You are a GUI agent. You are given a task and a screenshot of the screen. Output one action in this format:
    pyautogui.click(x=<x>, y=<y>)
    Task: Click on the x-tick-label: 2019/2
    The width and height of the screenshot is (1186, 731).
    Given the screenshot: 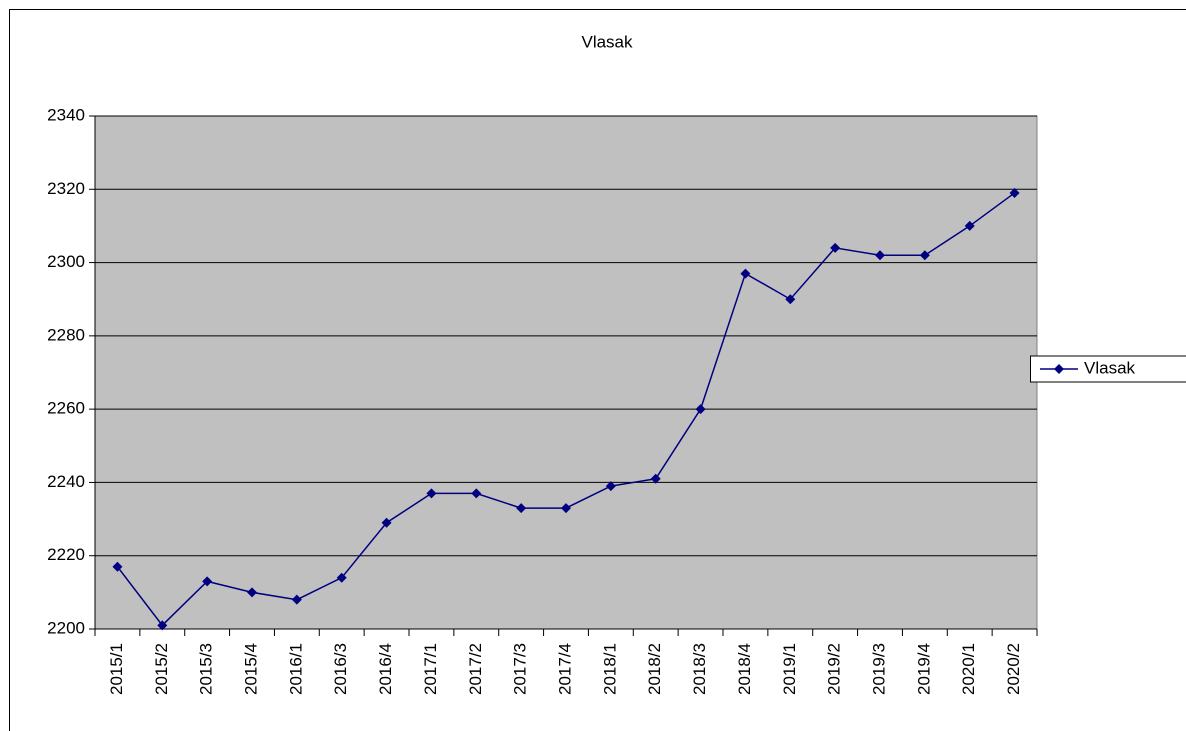 What is the action you would take?
    pyautogui.click(x=834, y=669)
    